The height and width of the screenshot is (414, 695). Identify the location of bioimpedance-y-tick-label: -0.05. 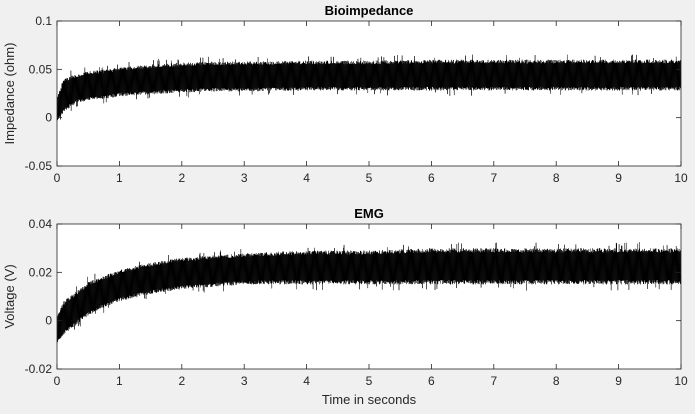
(39, 166).